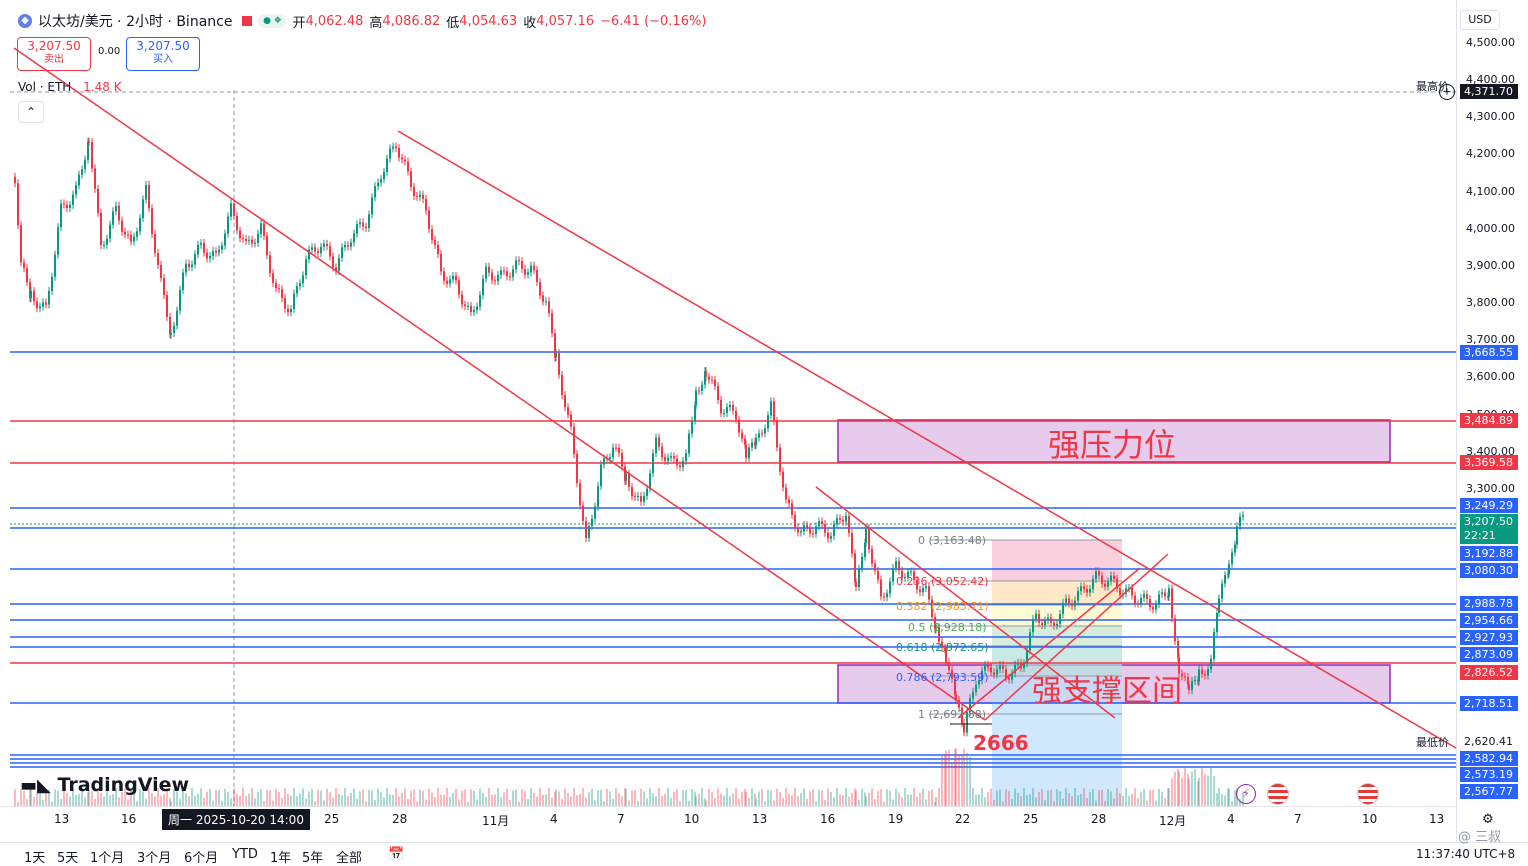  I want to click on period-button: 全部, so click(349, 858).